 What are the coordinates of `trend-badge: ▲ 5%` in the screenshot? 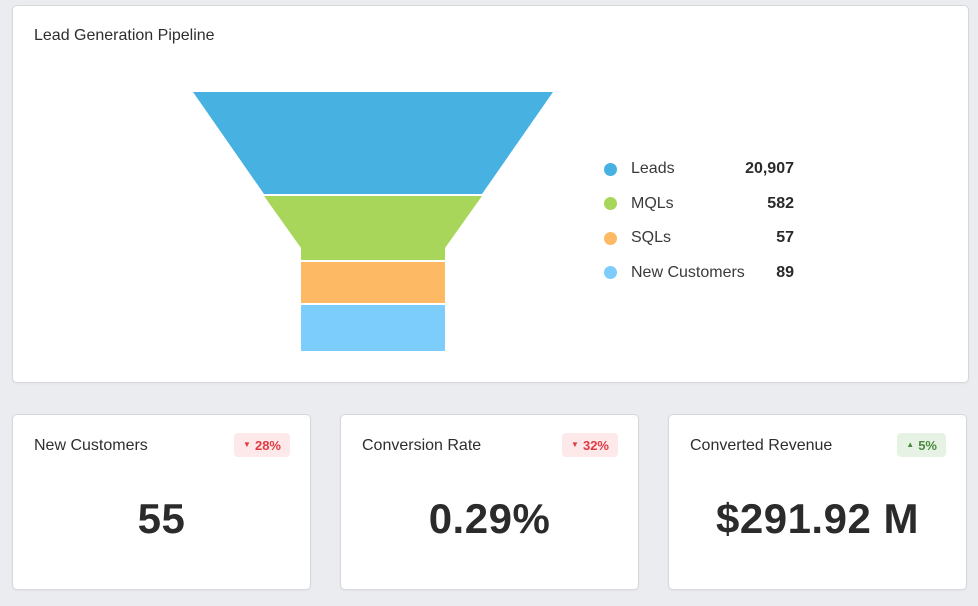 It's located at (921, 445).